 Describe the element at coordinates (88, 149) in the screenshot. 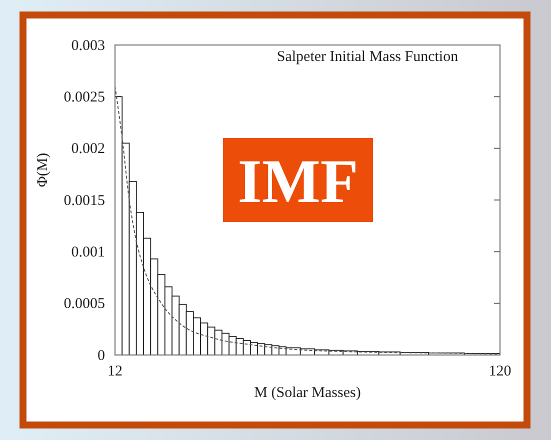

I see `y-tick-label: 0.002` at that location.